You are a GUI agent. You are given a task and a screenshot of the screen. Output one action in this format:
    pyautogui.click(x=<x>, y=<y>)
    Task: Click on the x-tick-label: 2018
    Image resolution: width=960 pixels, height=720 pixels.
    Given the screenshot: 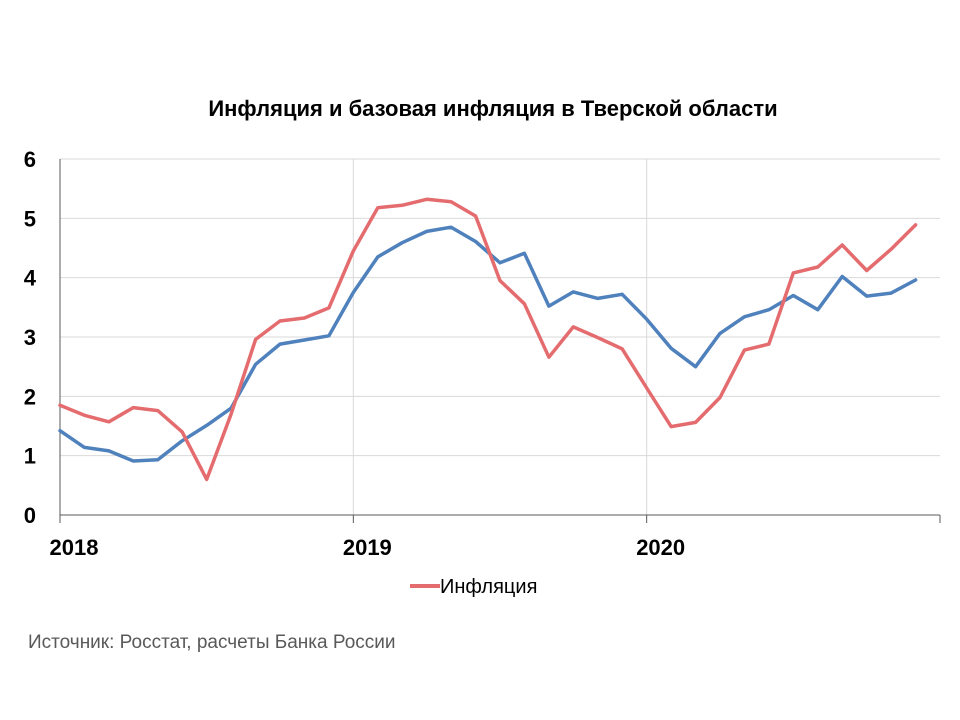 What is the action you would take?
    pyautogui.click(x=74, y=547)
    